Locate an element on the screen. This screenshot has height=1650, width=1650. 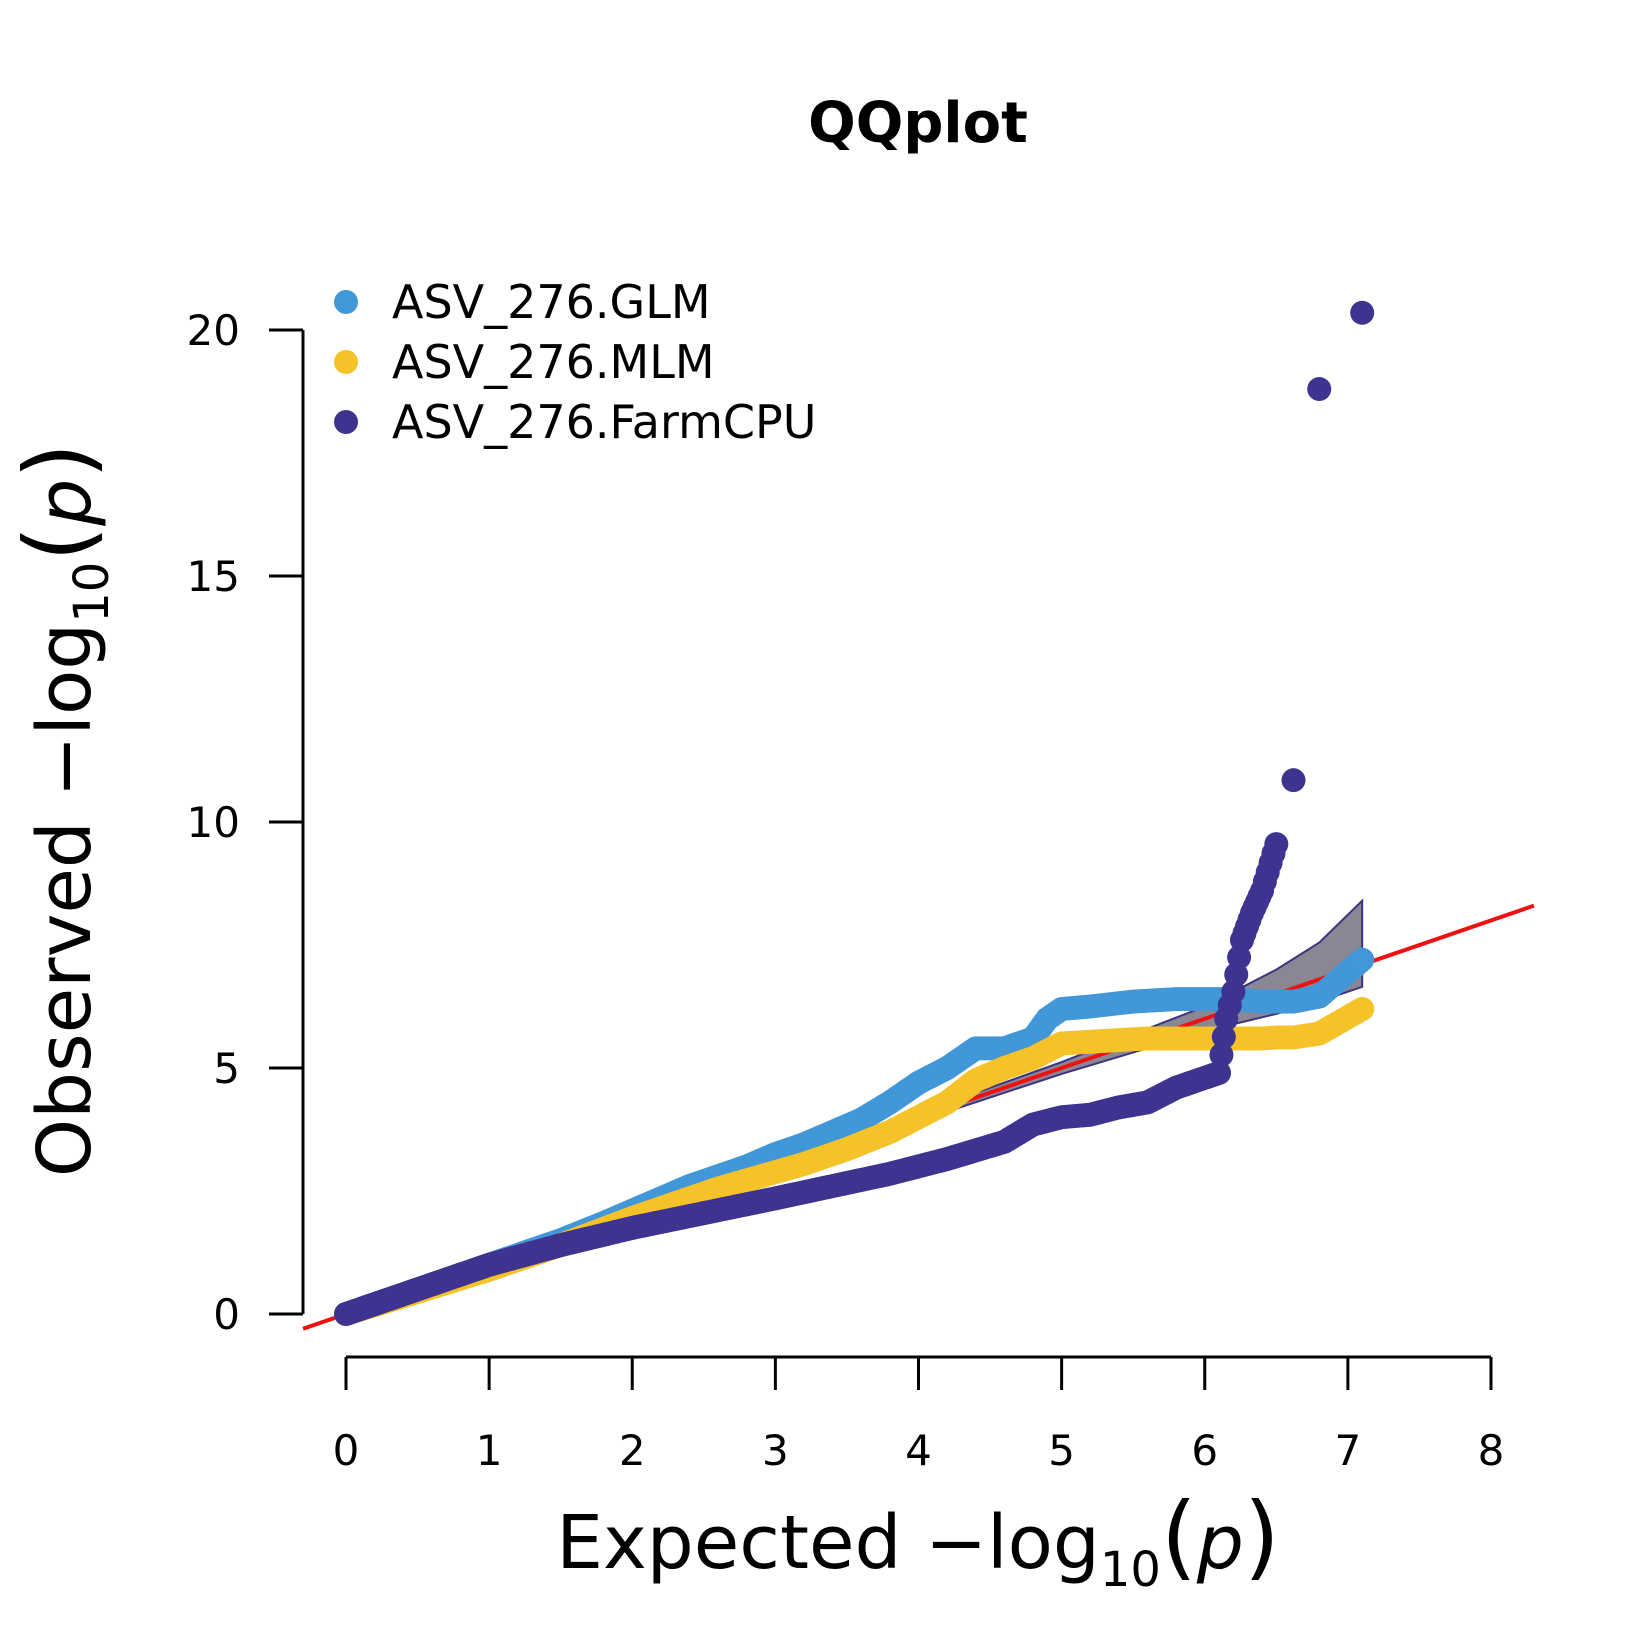
x-tick-label: 3 is located at coordinates (775, 1450).